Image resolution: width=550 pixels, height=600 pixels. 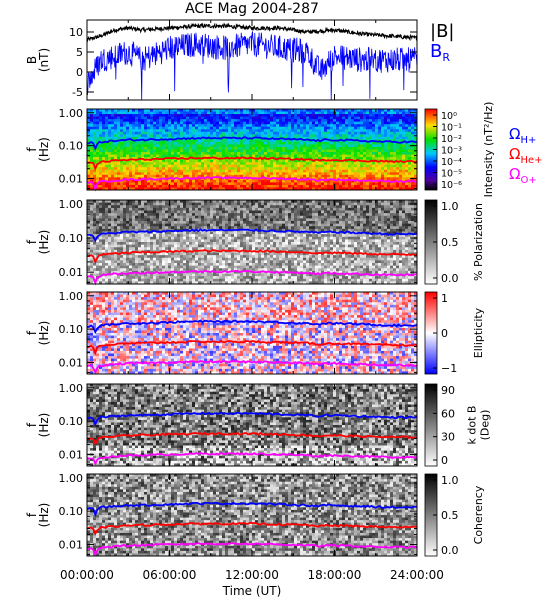 What do you see at coordinates (71, 179) in the screenshot?
I see `y-tick-label: 0.01` at bounding box center [71, 179].